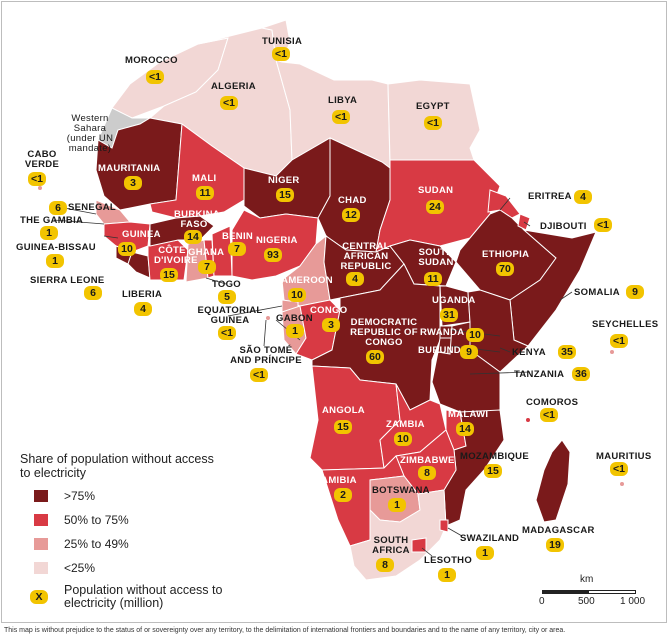 This screenshot has width=670, height=638. I want to click on label-kenya: KENYA, so click(529, 352).